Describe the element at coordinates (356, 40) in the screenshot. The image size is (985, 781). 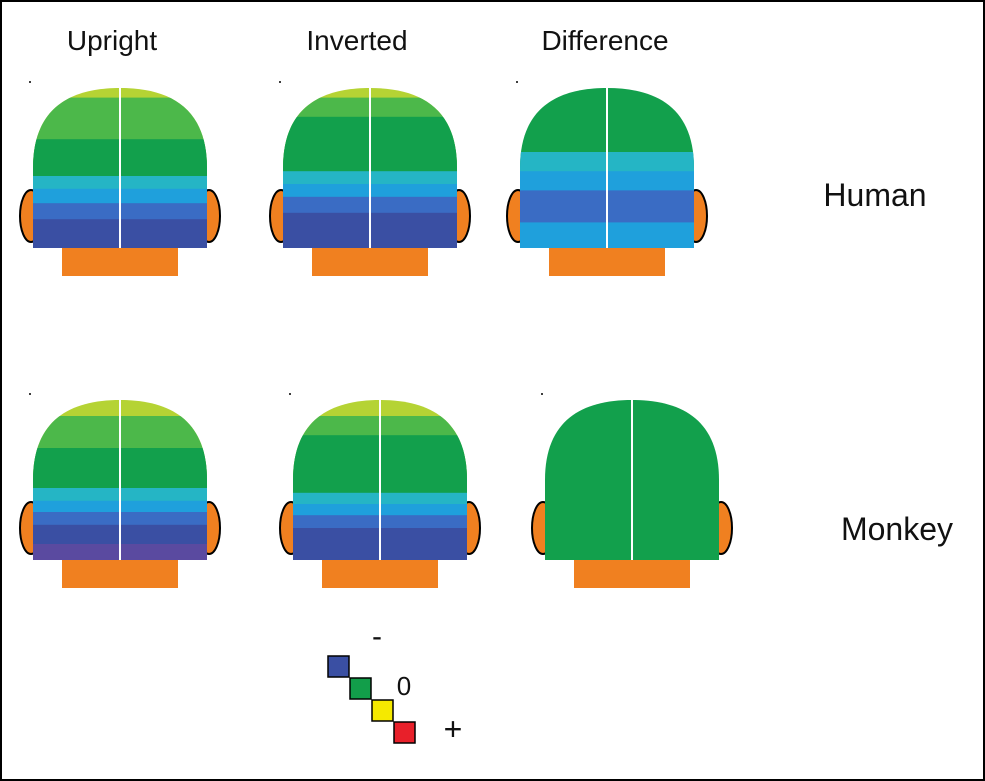
I see `column-label: Inverted` at that location.